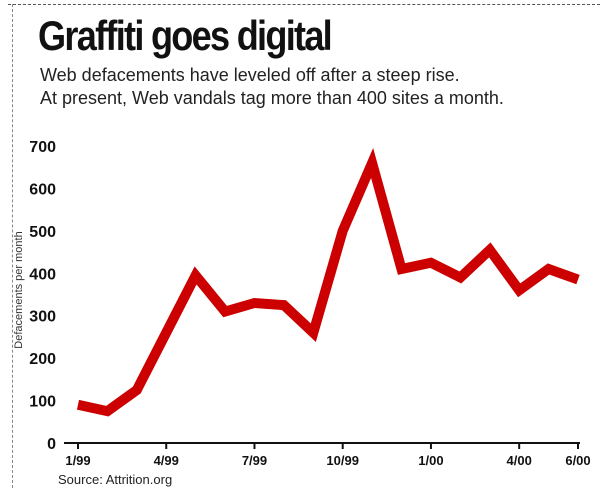 This screenshot has width=603, height=488. What do you see at coordinates (77, 460) in the screenshot?
I see `x-tick-label: 1/99` at bounding box center [77, 460].